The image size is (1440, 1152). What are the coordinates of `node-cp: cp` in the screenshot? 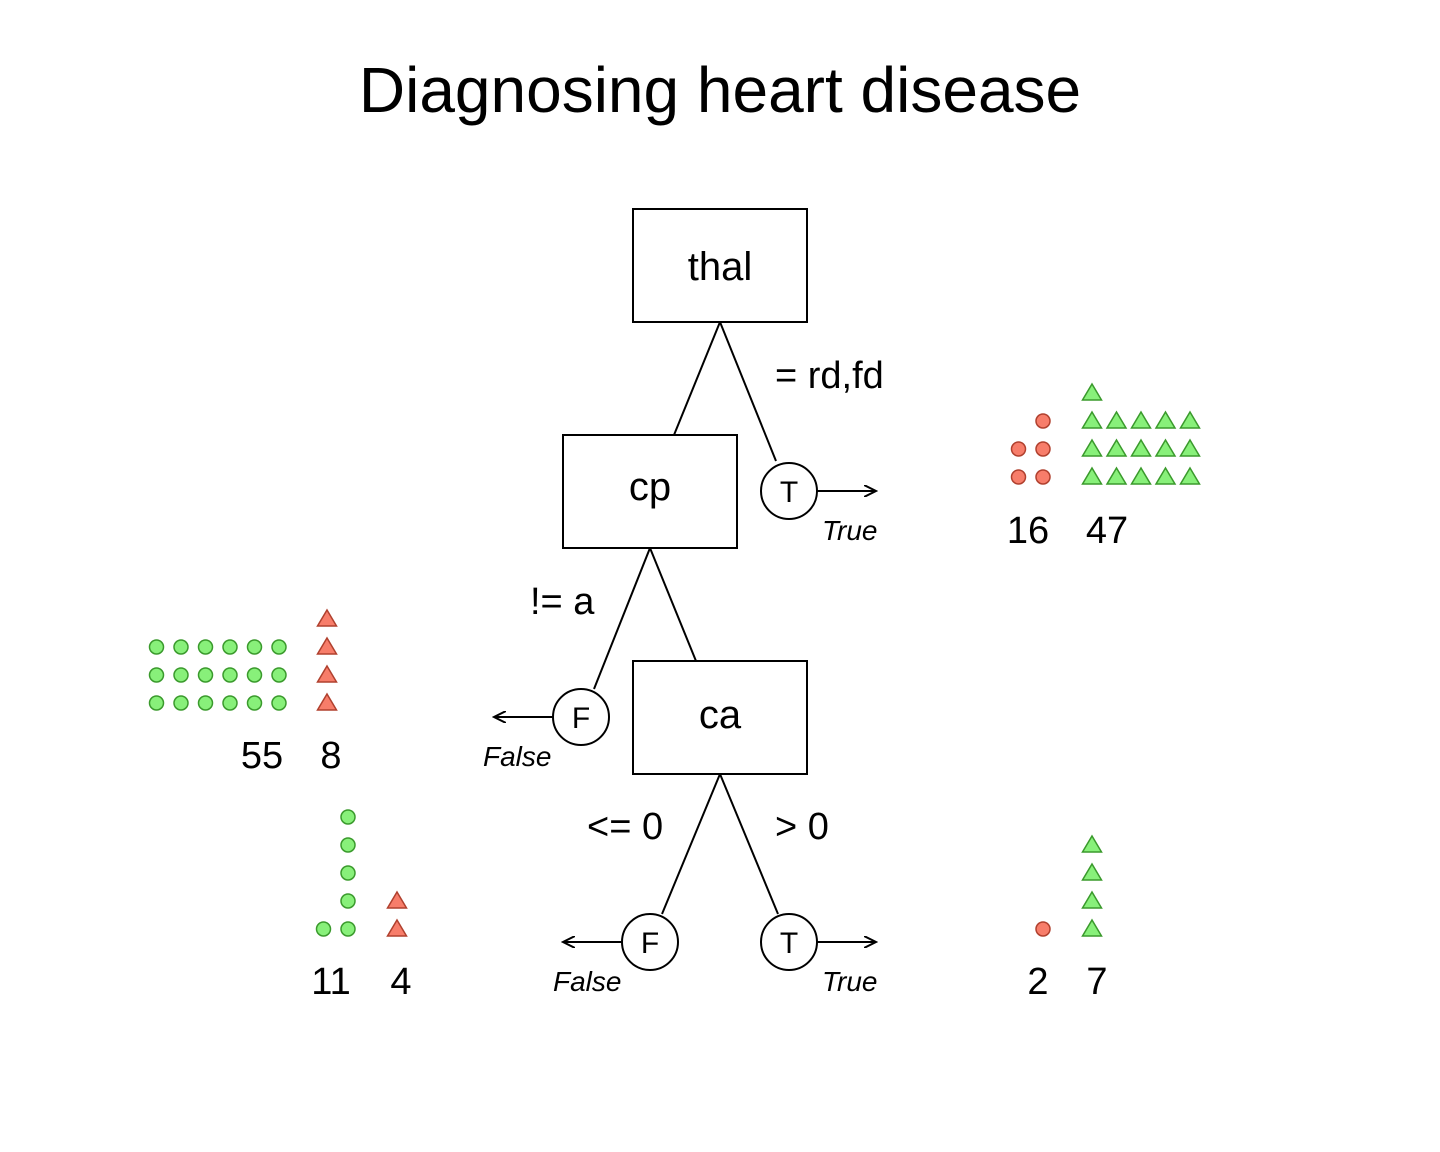 It's located at (650, 491).